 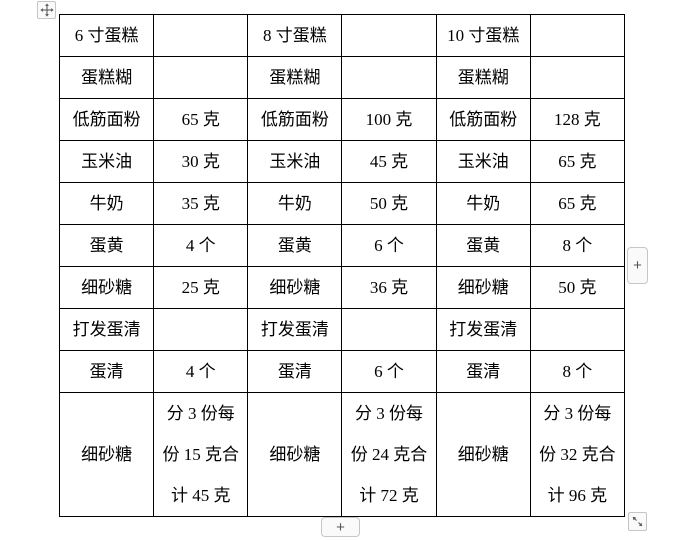 What do you see at coordinates (106, 35) in the screenshot?
I see `table-cell: 6 寸蛋糕` at bounding box center [106, 35].